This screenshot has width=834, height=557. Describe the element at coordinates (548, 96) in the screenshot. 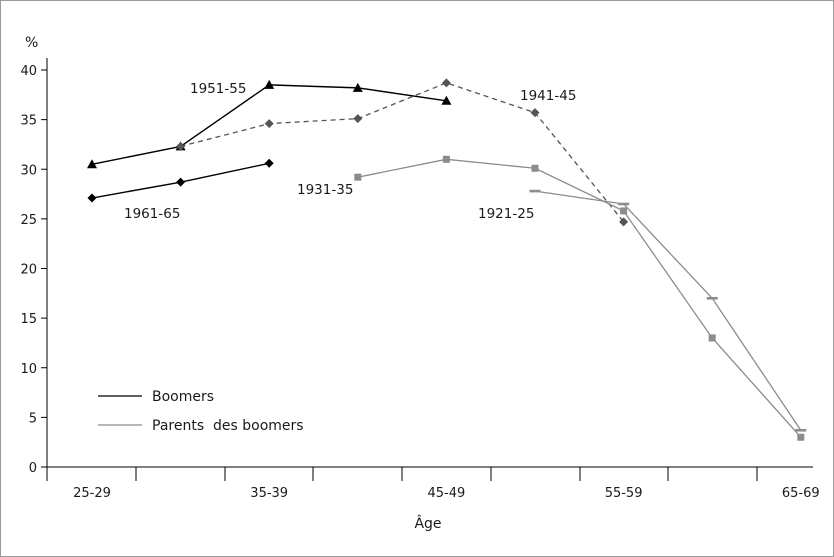

I see `series-label: 1941-45` at that location.